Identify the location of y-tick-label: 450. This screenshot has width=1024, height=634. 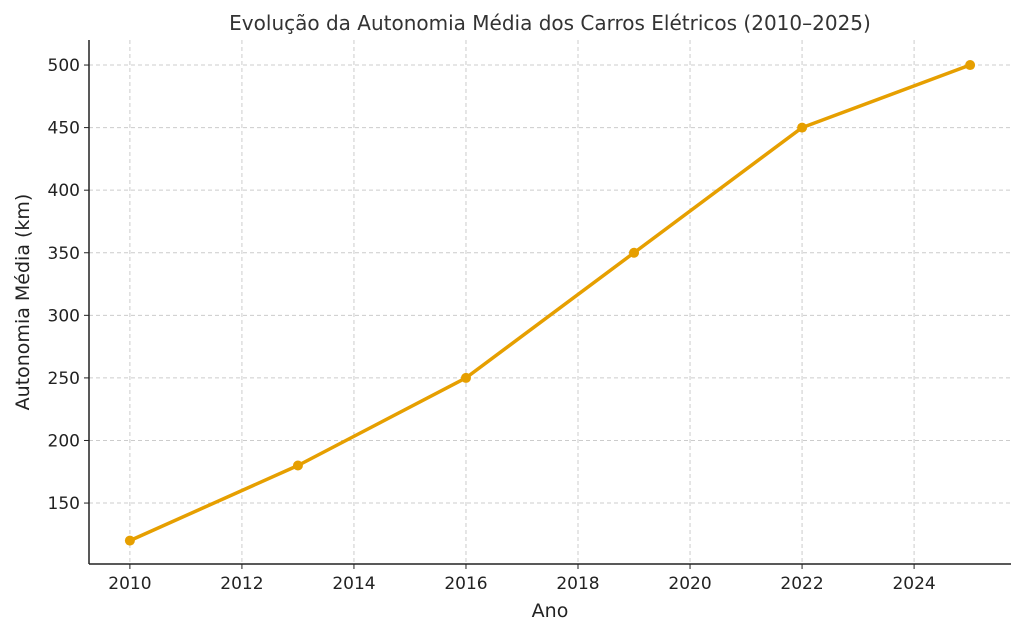
(64, 129).